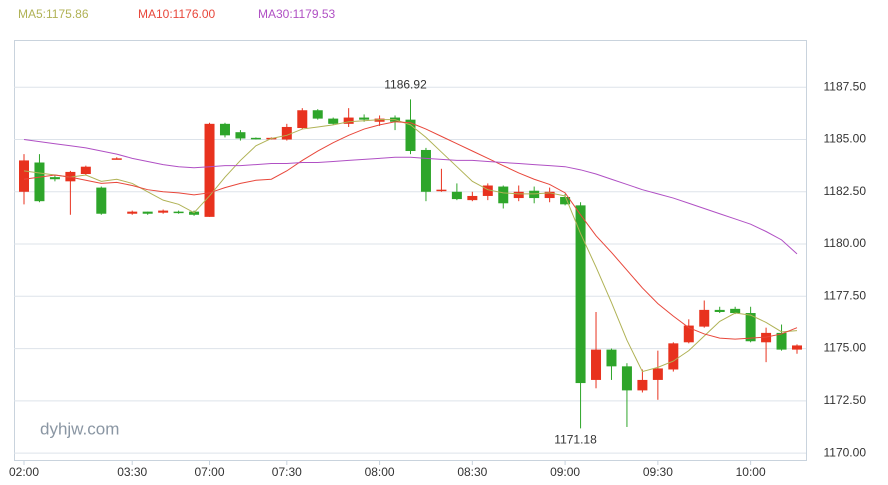 This screenshot has height=485, width=888. What do you see at coordinates (405, 85) in the screenshot?
I see `extreme-label: 1186.92` at bounding box center [405, 85].